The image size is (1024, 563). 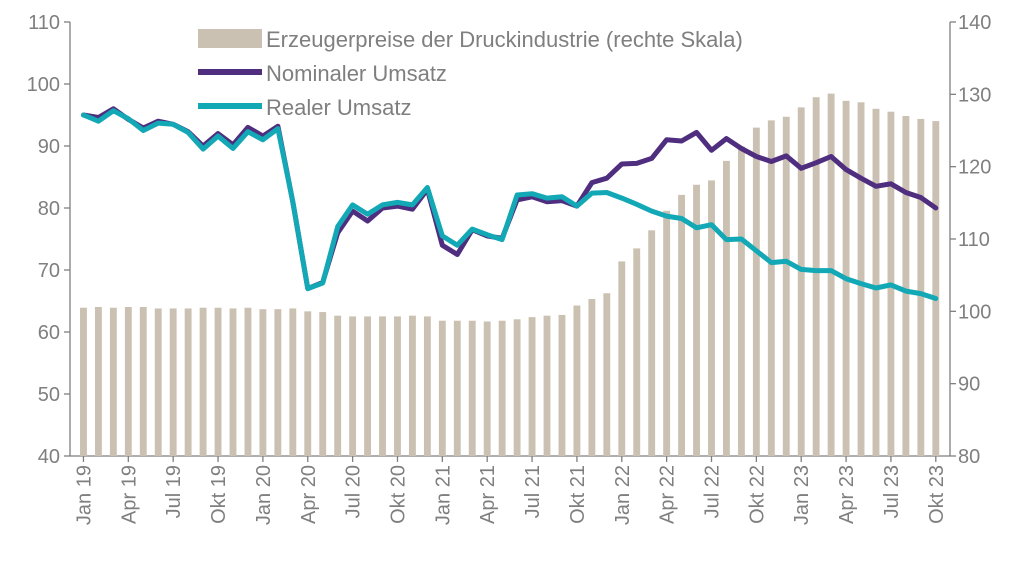 I want to click on legend-label-real: Realer Umsatz, so click(x=338, y=107).